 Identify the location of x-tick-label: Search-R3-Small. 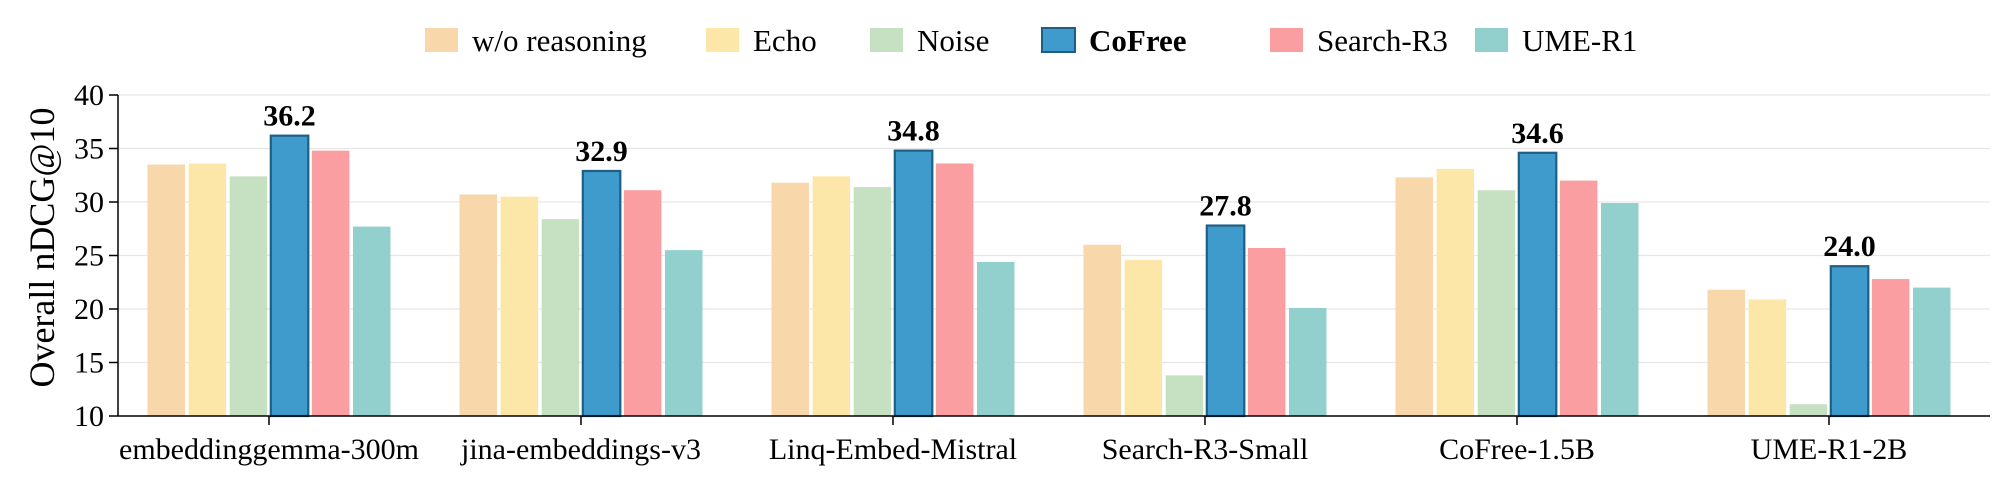
(1205, 449).